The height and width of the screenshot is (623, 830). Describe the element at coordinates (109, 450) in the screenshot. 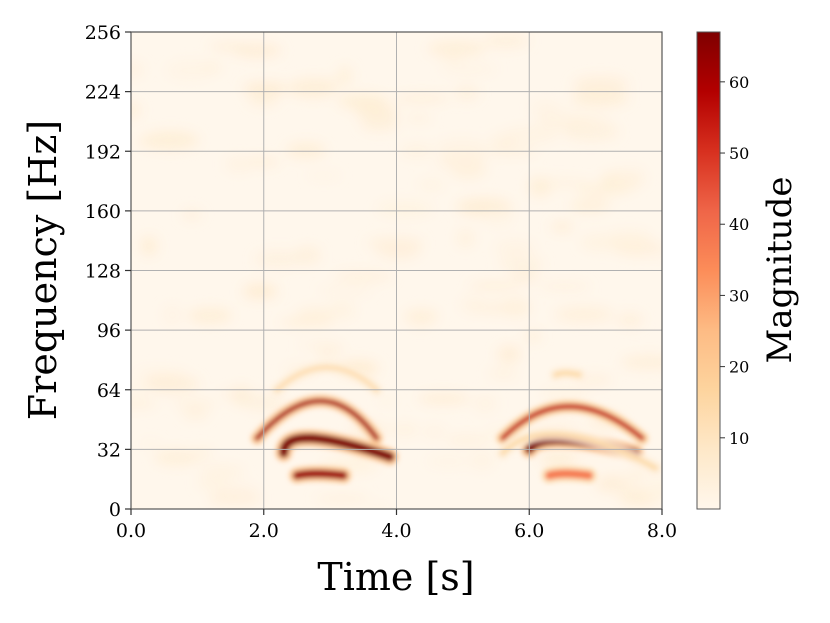

I see `y-tick-label: 32` at that location.